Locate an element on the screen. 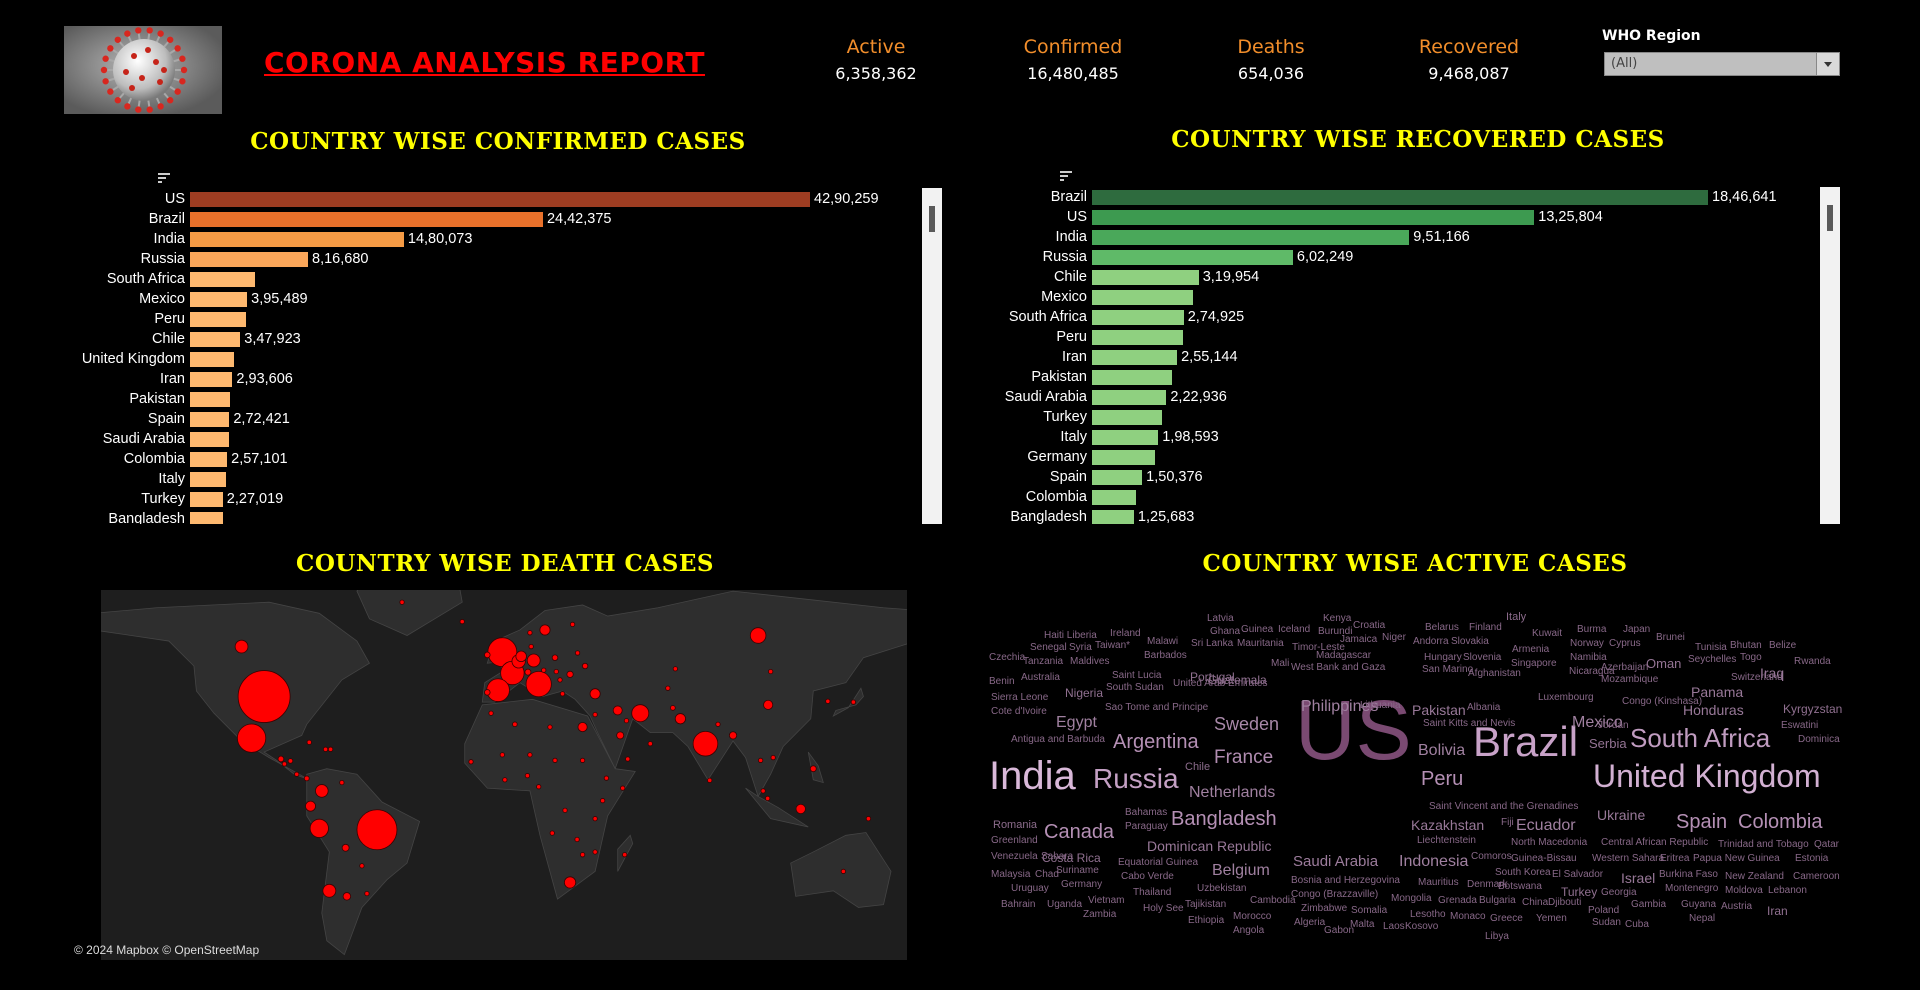 Image resolution: width=1920 pixels, height=990 pixels. cloud-word: Zambia is located at coordinates (1100, 914).